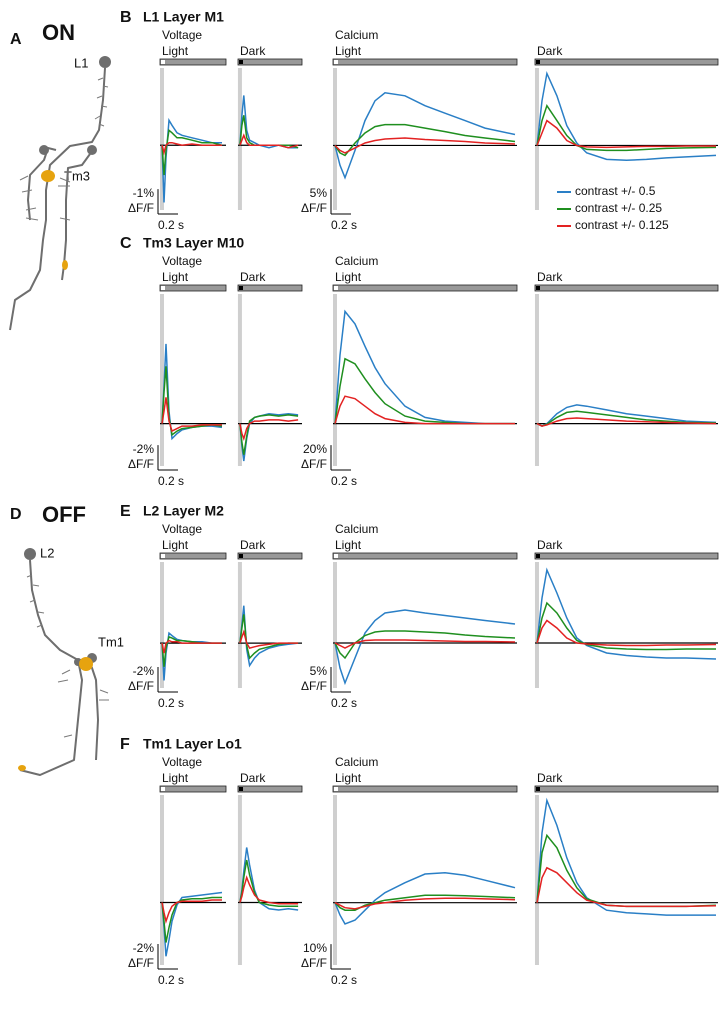  What do you see at coordinates (144, 193) in the screenshot?
I see `scale-label: -1%` at bounding box center [144, 193].